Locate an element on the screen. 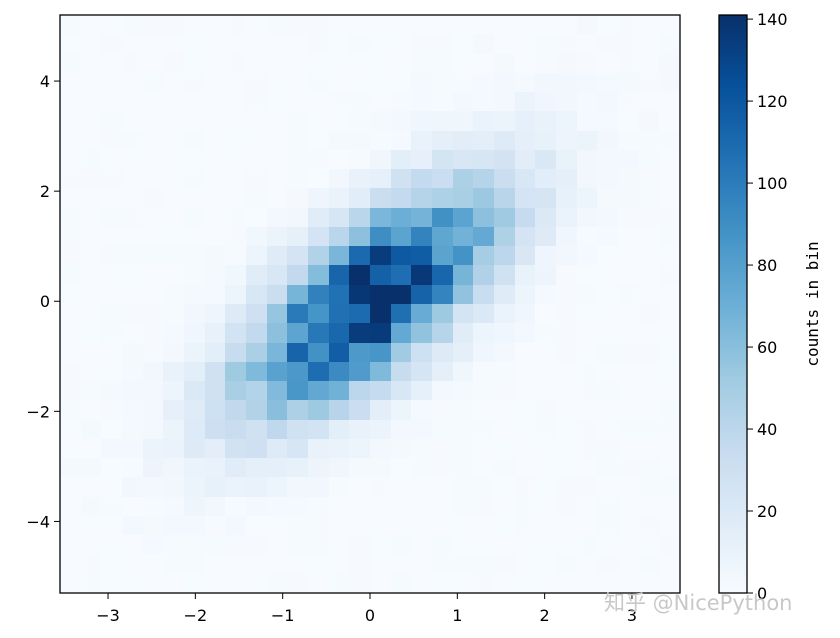 Image resolution: width=840 pixels, height=638 pixels. colorbar-tick-label: 100 is located at coordinates (772, 183).